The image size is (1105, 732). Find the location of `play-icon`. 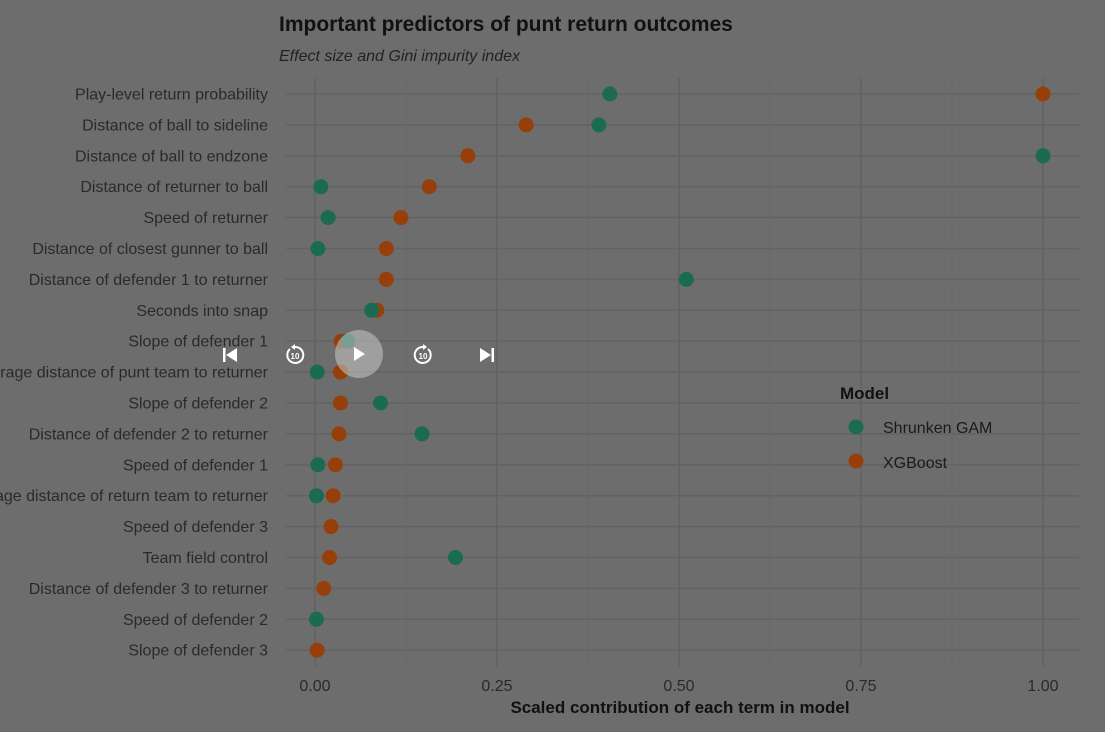

play-icon is located at coordinates (359, 354).